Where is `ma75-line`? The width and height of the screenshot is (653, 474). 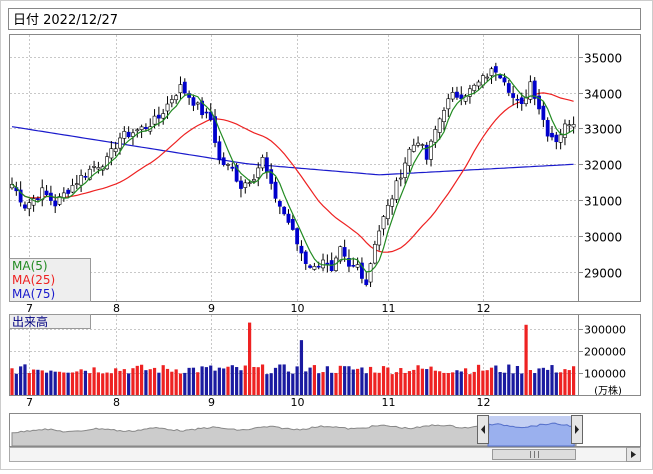 ma75-line is located at coordinates (292, 151).